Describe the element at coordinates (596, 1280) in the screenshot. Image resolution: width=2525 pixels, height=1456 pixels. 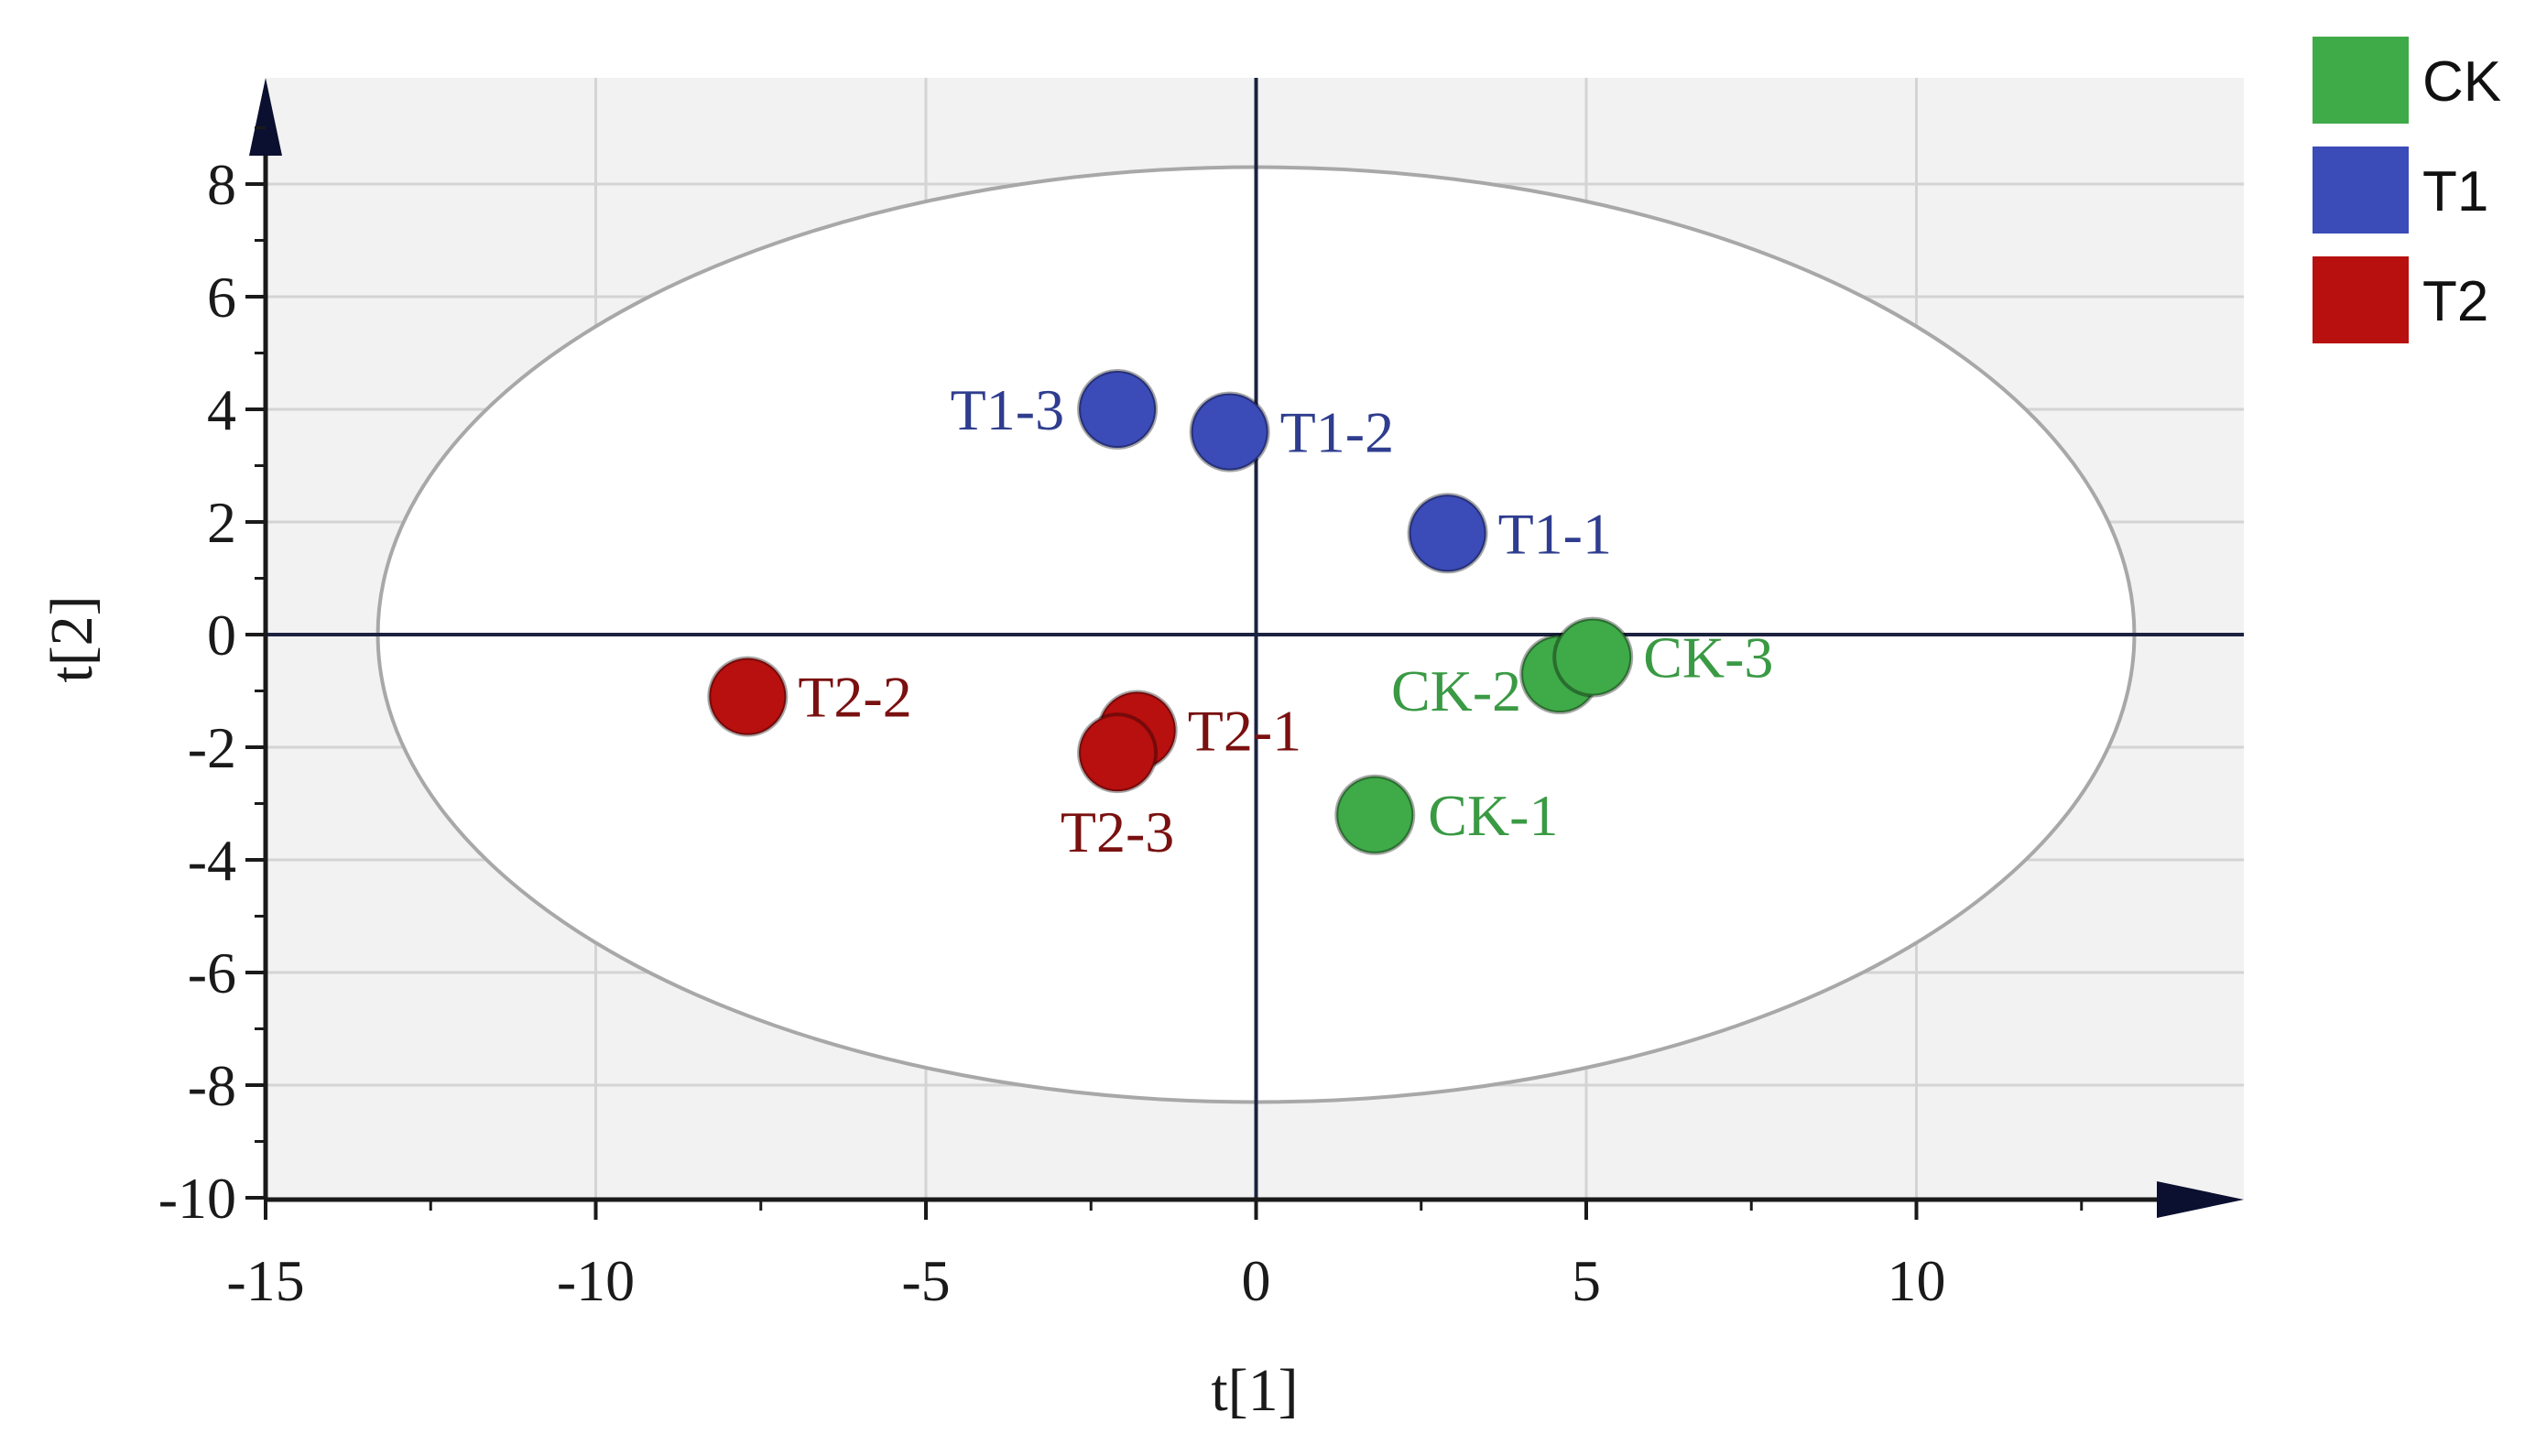
I see `x-tick-label: -10` at that location.